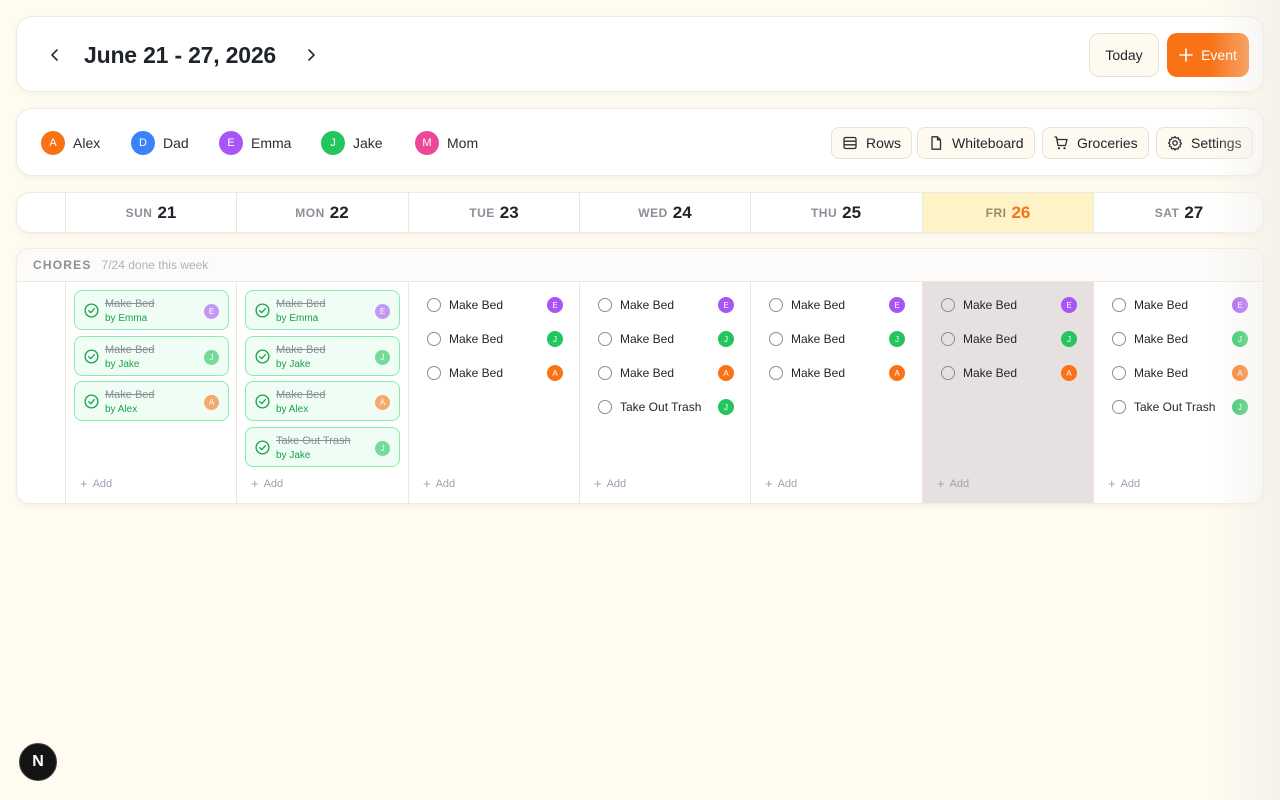 The image size is (1280, 800). Describe the element at coordinates (310, 213) in the screenshot. I see `day-of-week: MON` at that location.